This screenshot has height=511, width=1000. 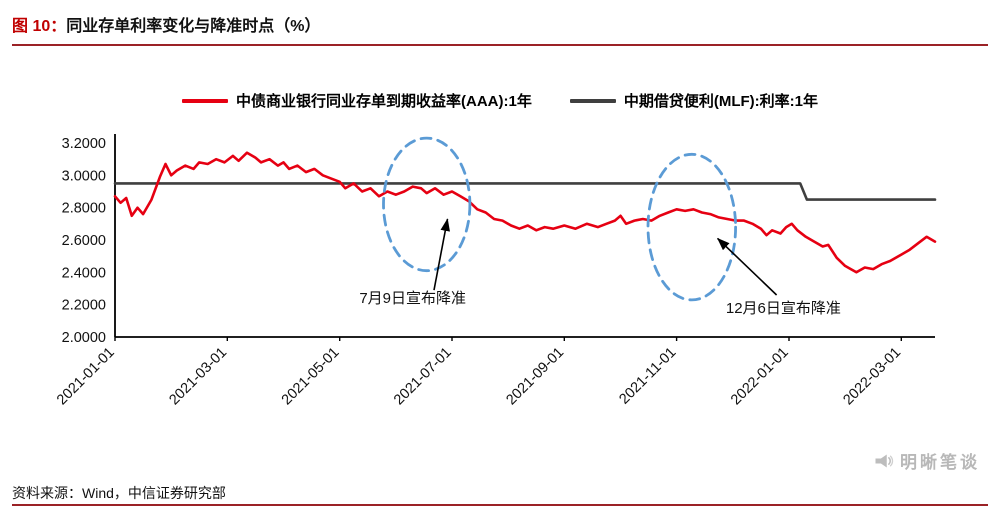 I want to click on x-tick-label: 2021-01-01, so click(x=86, y=377).